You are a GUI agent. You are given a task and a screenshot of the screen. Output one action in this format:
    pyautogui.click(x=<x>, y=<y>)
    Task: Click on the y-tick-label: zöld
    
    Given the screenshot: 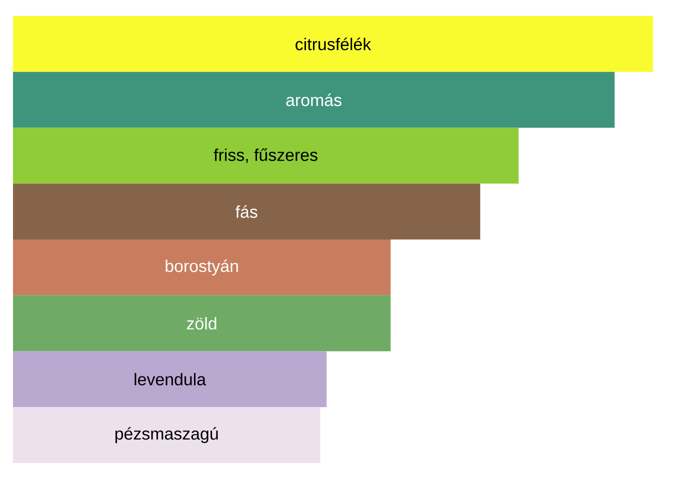 What is the action you would take?
    pyautogui.click(x=201, y=323)
    